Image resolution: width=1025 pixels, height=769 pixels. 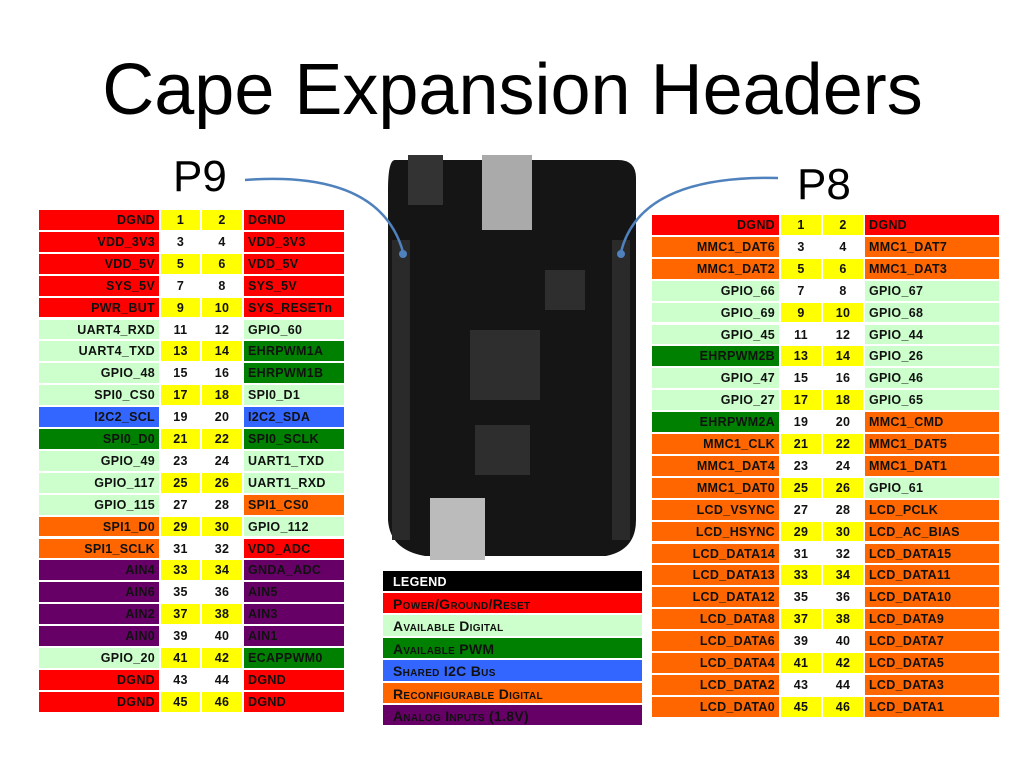 What do you see at coordinates (99, 373) in the screenshot?
I see `pin-name: GPIO_48` at bounding box center [99, 373].